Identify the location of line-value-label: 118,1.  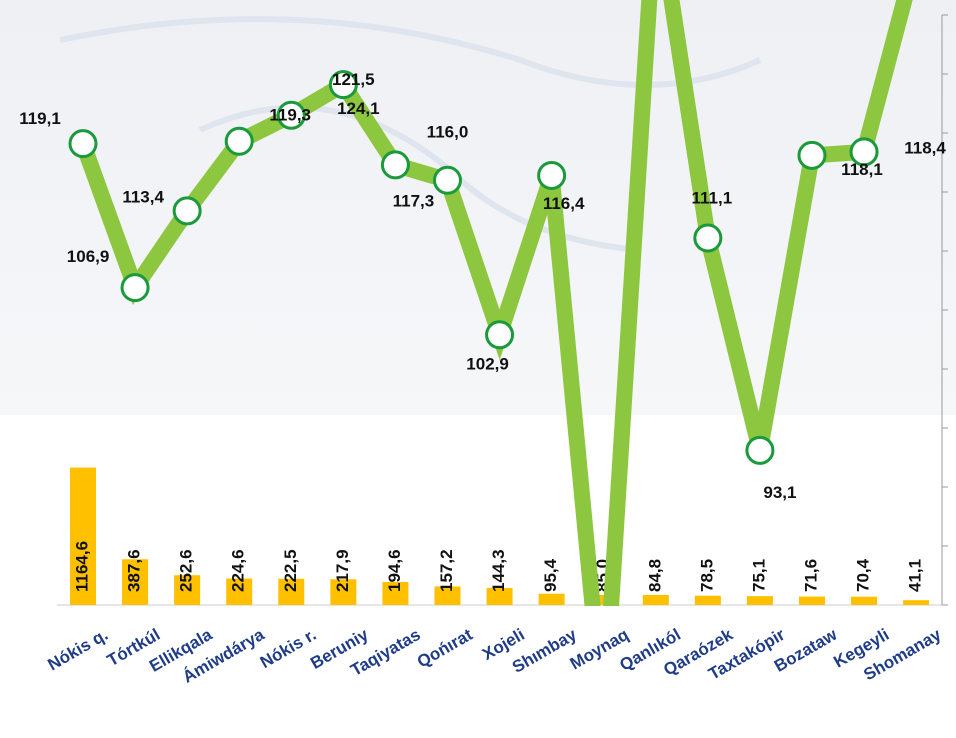
(862, 169).